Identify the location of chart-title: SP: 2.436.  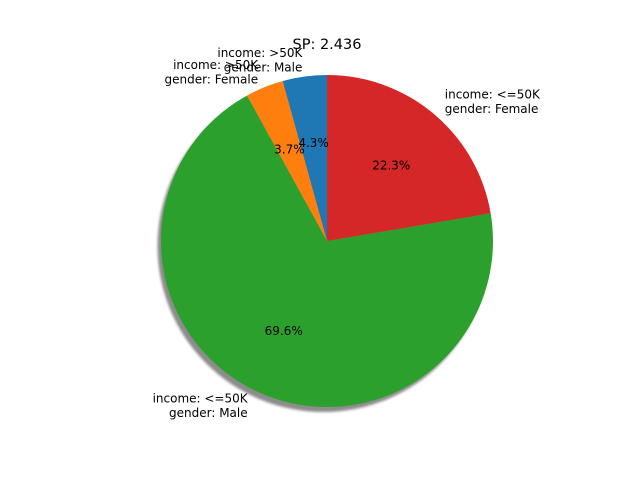
(327, 45).